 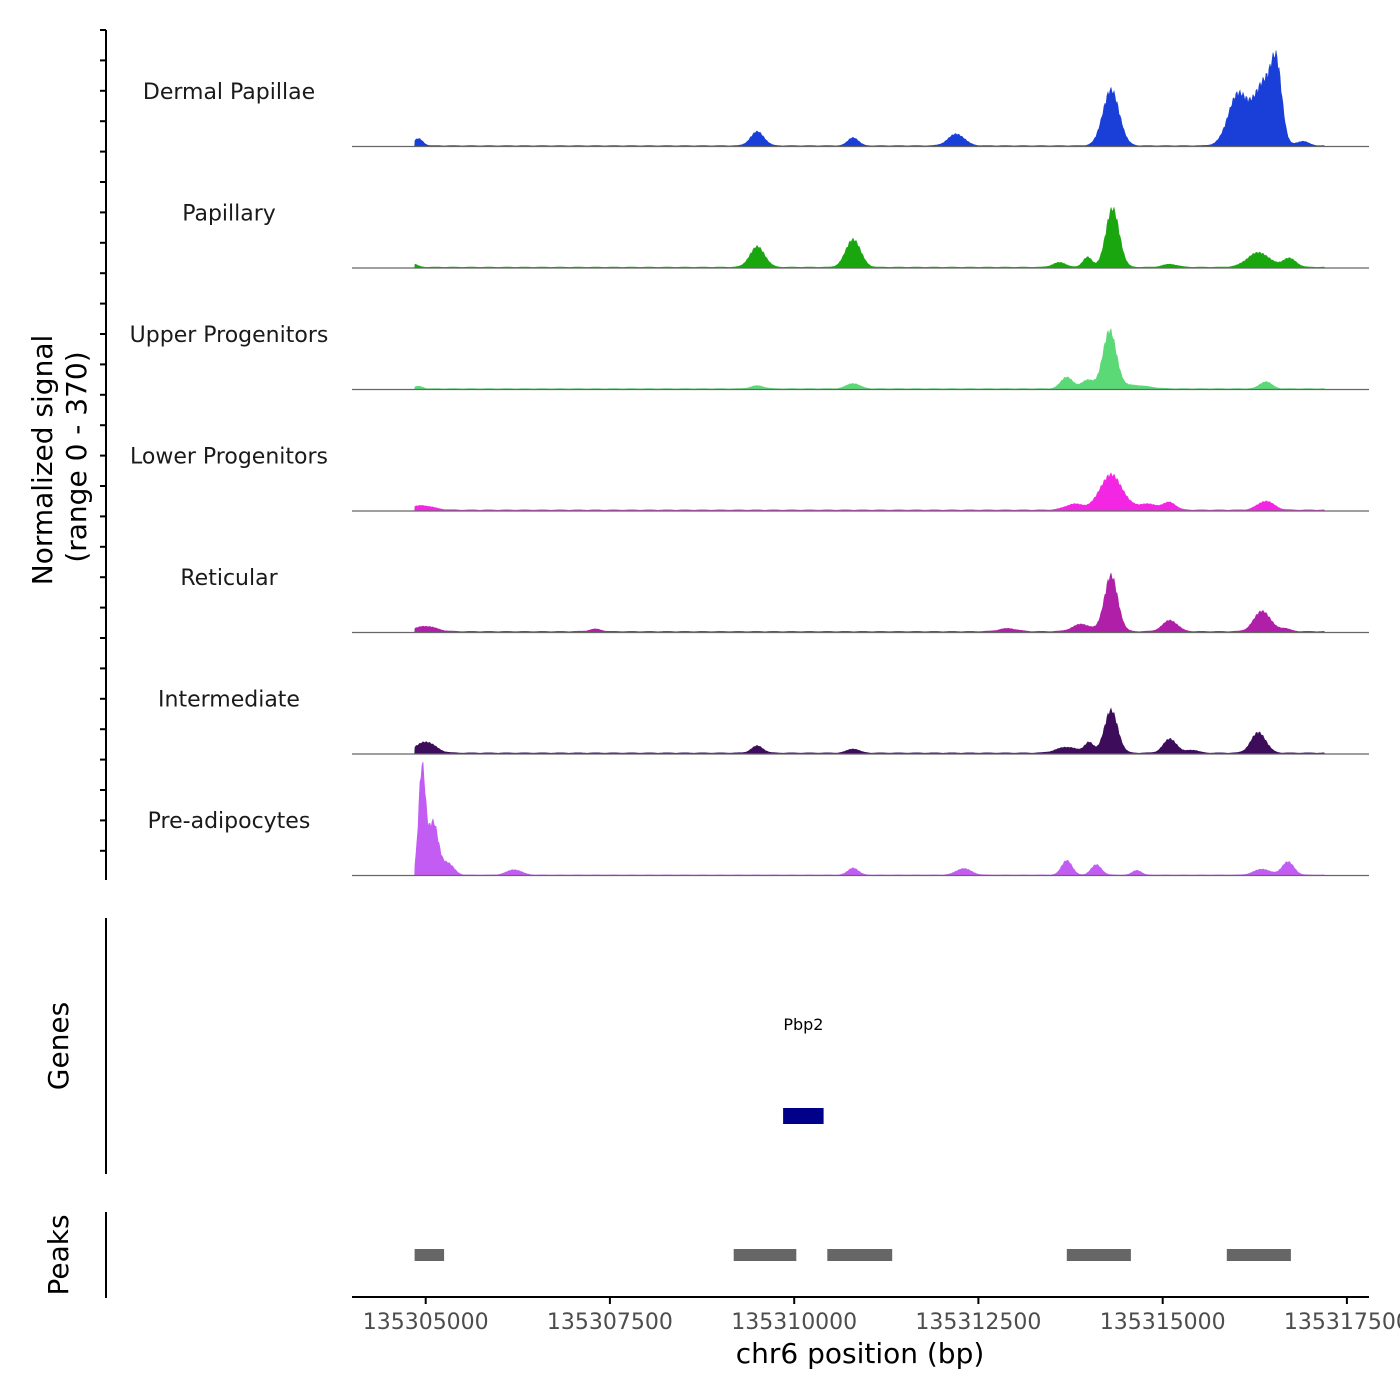 What do you see at coordinates (229, 335) in the screenshot?
I see `track-label: Upper Progenitors` at bounding box center [229, 335].